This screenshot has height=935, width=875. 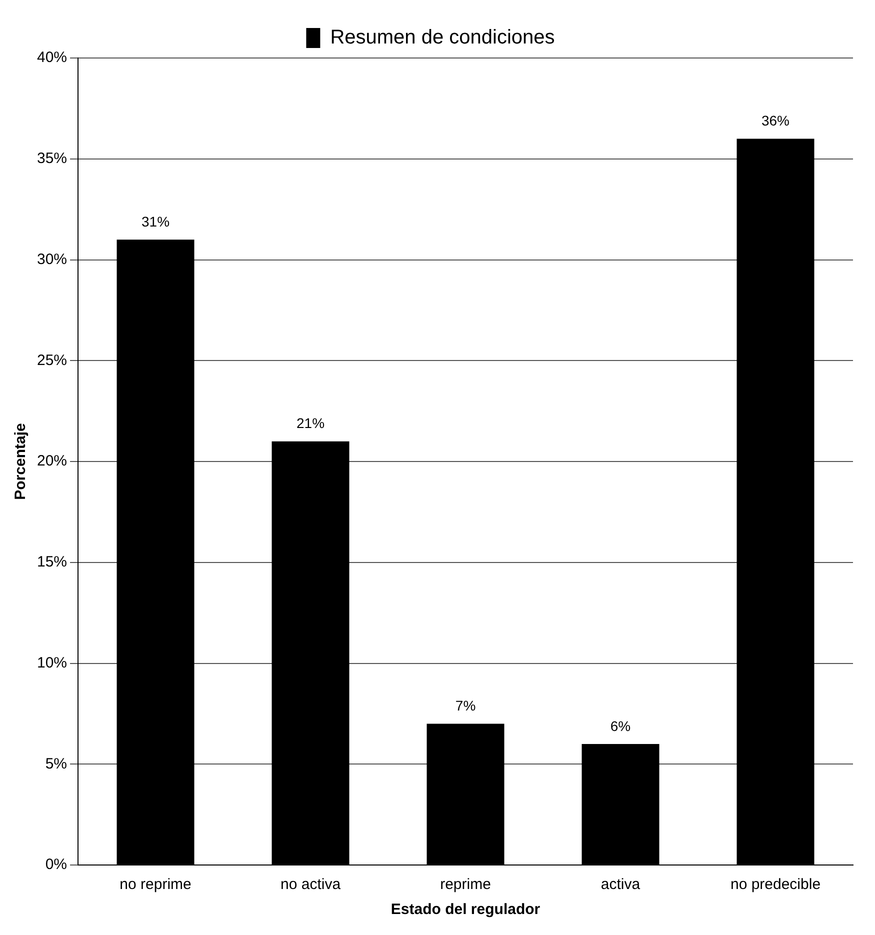 What do you see at coordinates (52, 57) in the screenshot?
I see `y-tick-label: 40%` at bounding box center [52, 57].